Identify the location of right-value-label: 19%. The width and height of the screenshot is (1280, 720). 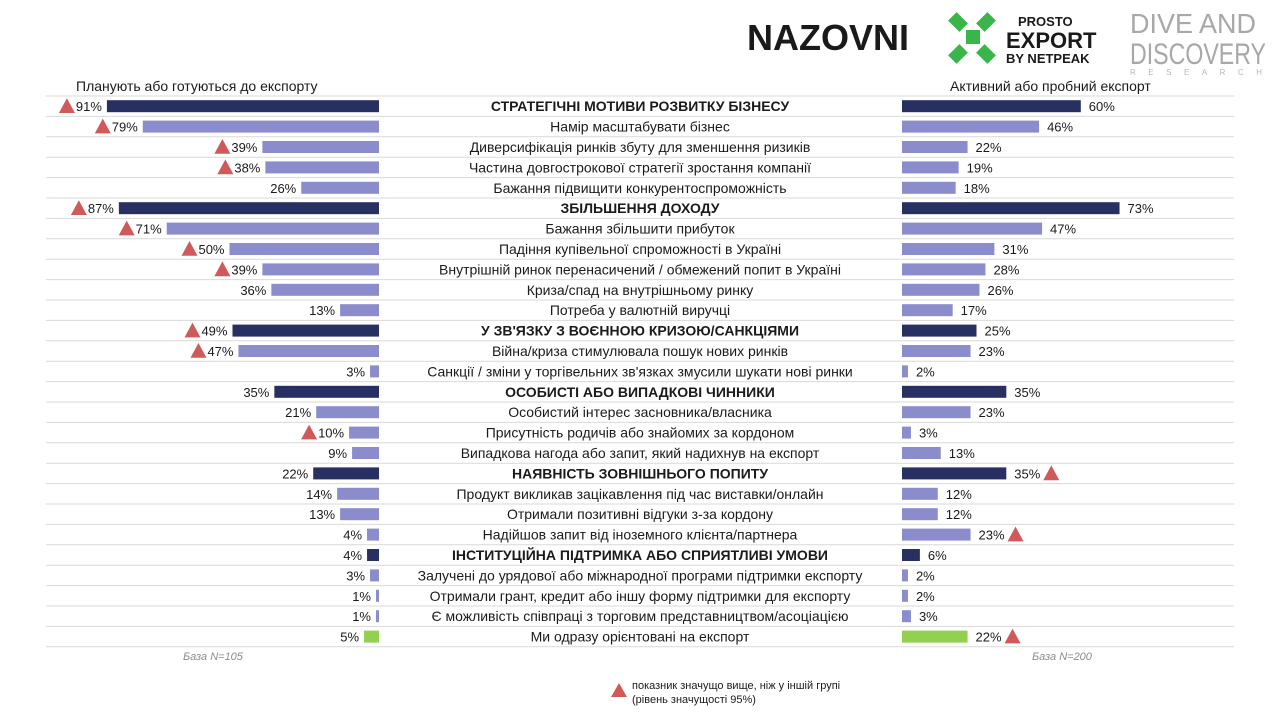
(980, 167).